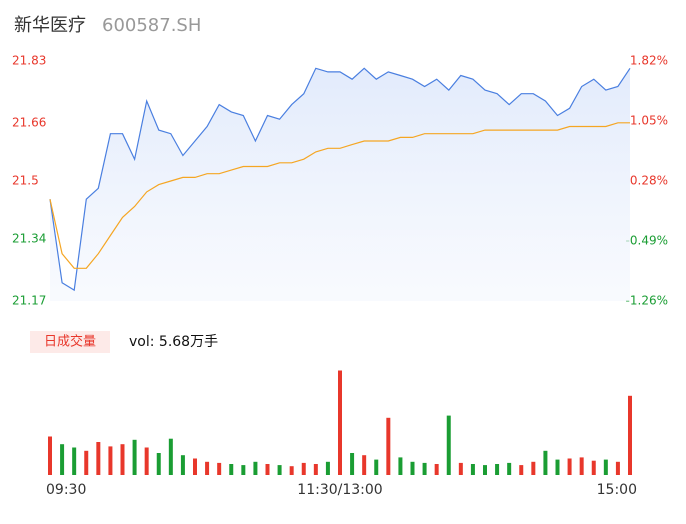 Image resolution: width=686 pixels, height=524 pixels. Describe the element at coordinates (151, 25) in the screenshot. I see `stock-code: 600587.SH` at that location.